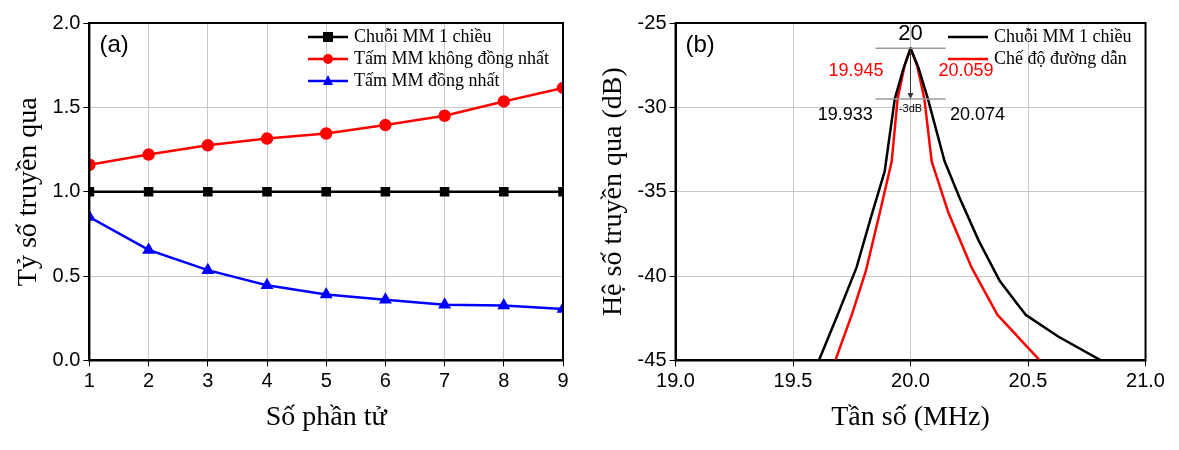  What do you see at coordinates (114, 43) in the screenshot?
I see `annotation: (a)` at bounding box center [114, 43].